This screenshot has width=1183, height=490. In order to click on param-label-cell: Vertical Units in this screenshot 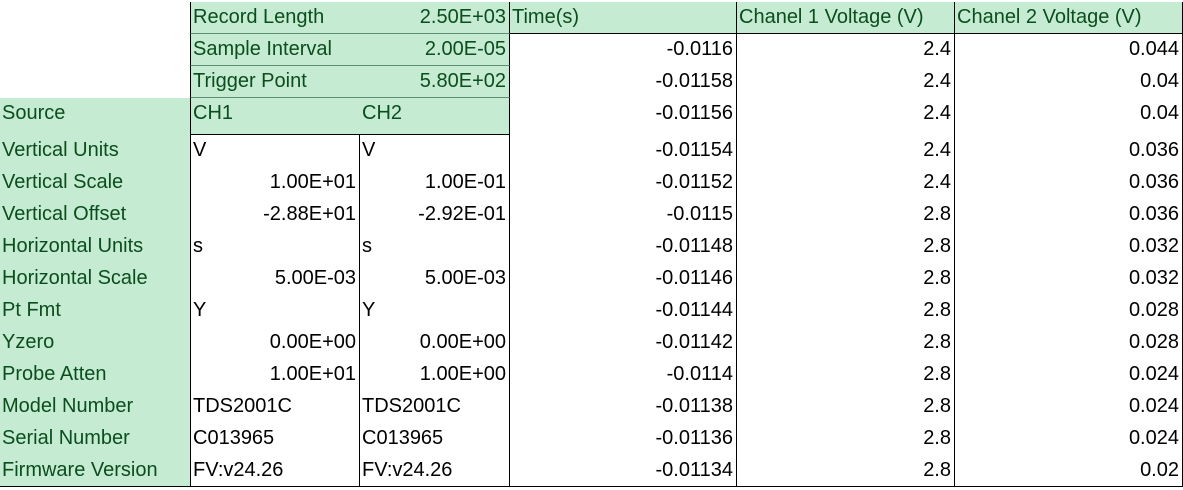, I will do `click(95, 151)`.